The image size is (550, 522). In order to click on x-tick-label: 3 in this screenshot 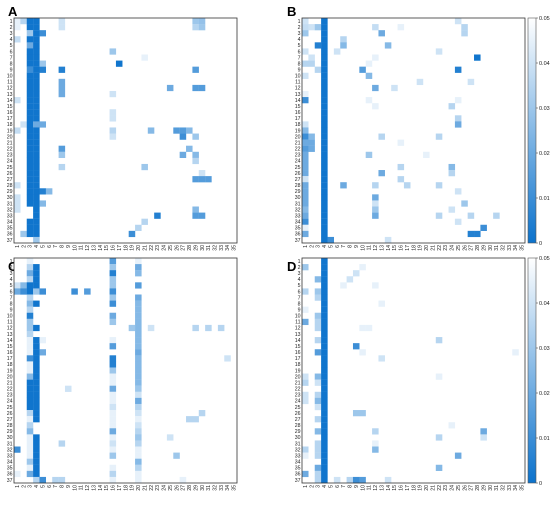, I will do `click(31, 246)`.